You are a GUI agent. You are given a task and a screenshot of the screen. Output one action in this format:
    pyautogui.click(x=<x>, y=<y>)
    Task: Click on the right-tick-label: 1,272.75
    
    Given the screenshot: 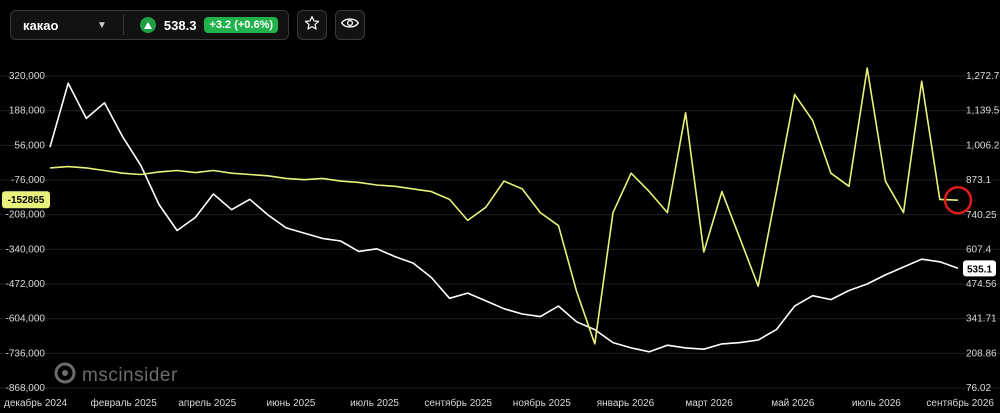 What is the action you would take?
    pyautogui.click(x=983, y=76)
    